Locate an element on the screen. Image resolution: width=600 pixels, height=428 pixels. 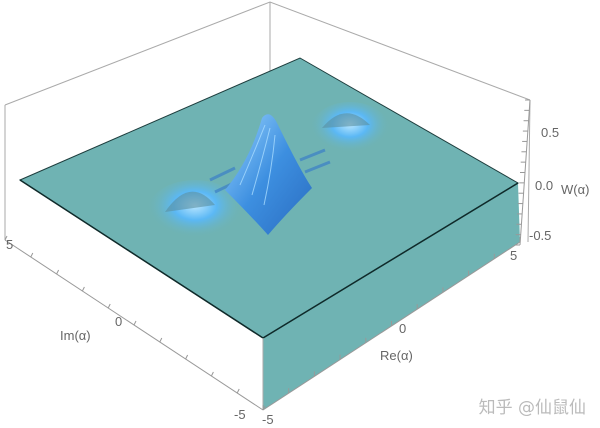
central-peak is located at coordinates (268, 174).